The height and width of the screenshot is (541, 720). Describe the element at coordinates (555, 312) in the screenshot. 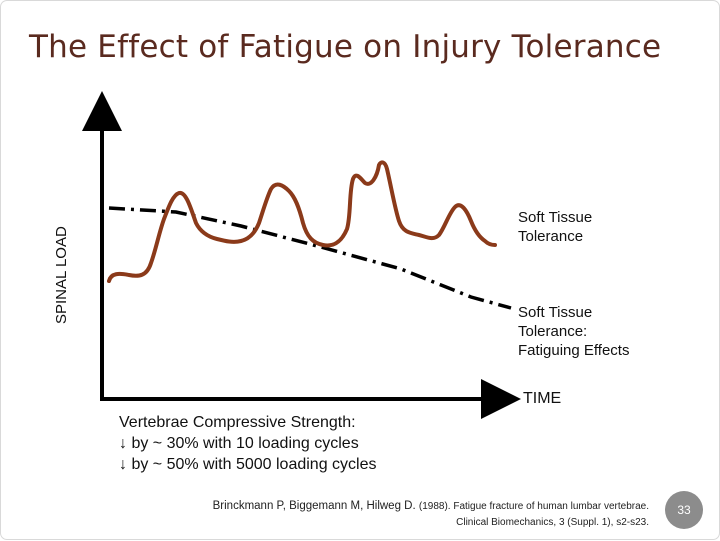

I see `fatigue-label-line1: Soft Tissue` at that location.